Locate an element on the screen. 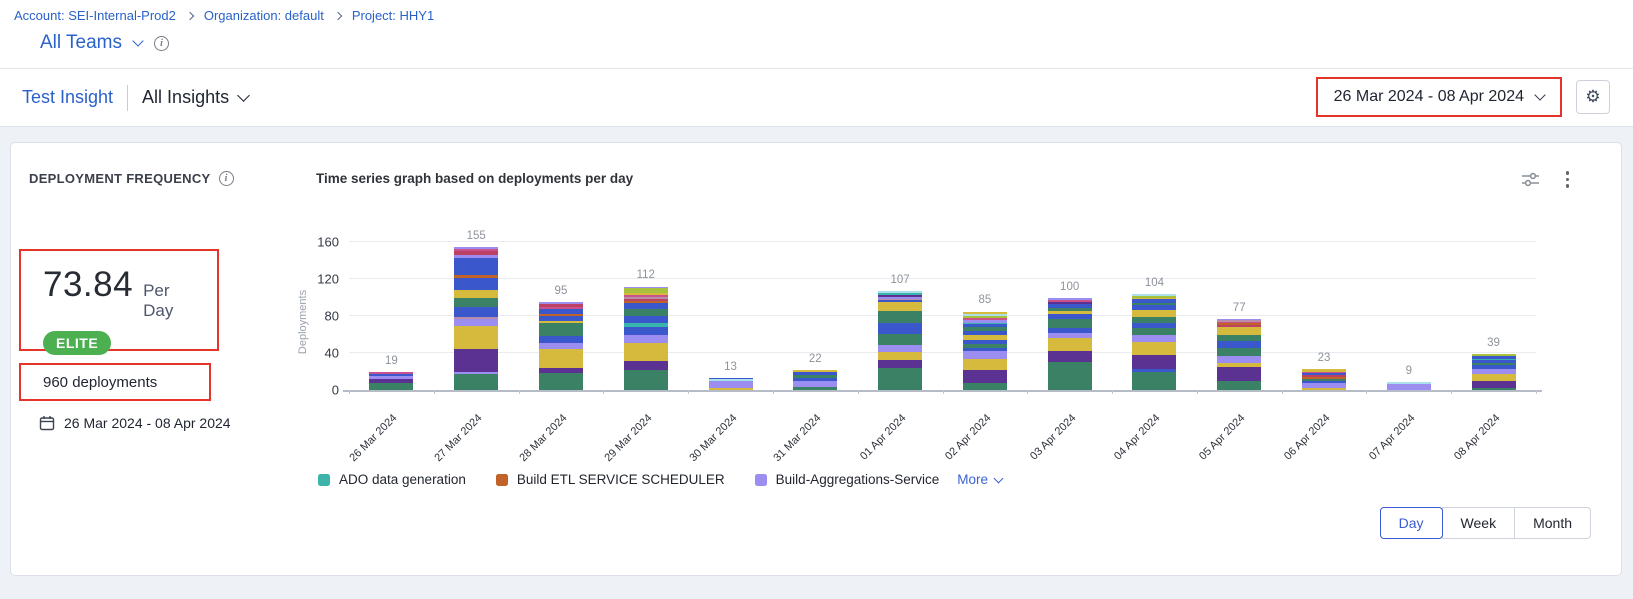 This screenshot has height=599, width=1633. chart-bar-05-apr-2024 is located at coordinates (1239, 354).